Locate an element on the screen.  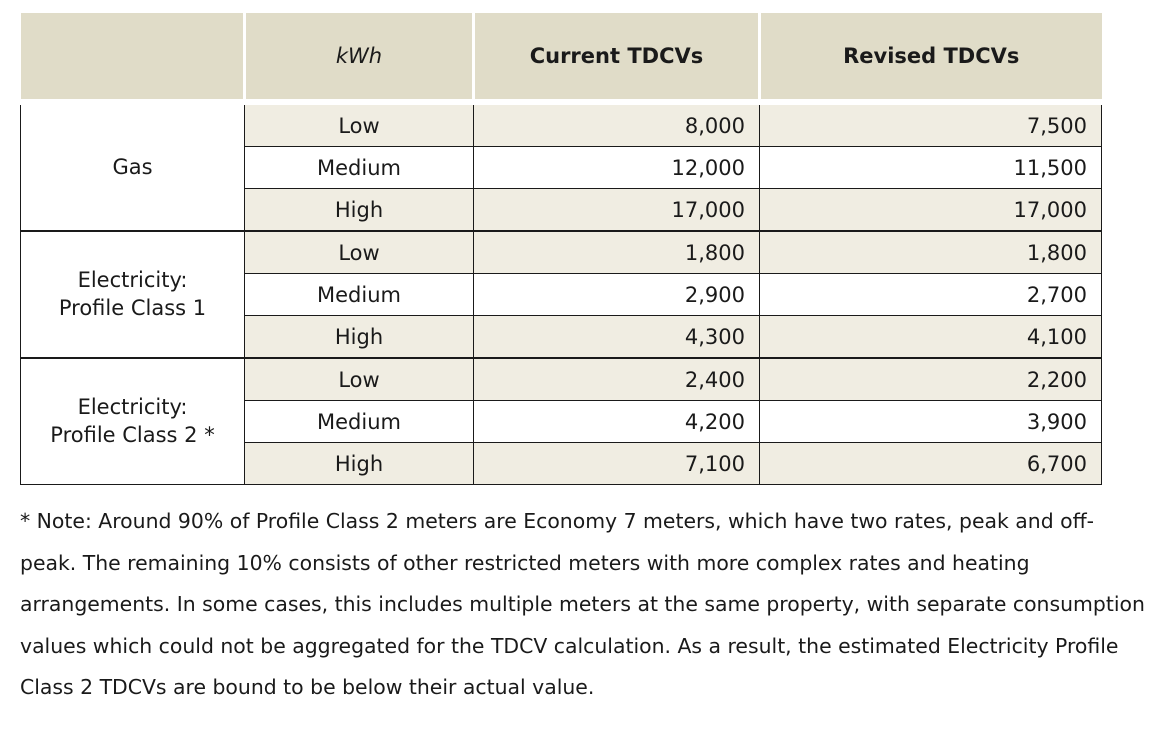
revised-tdcv-cell: 4,100 is located at coordinates (930, 337).